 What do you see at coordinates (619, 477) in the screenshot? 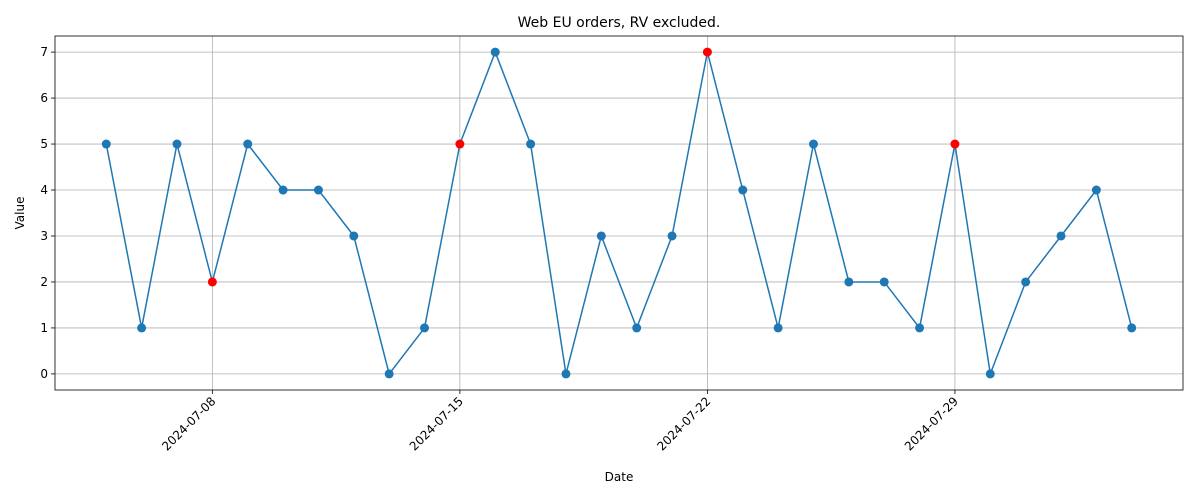
I see `x-axis-label: Date` at bounding box center [619, 477].